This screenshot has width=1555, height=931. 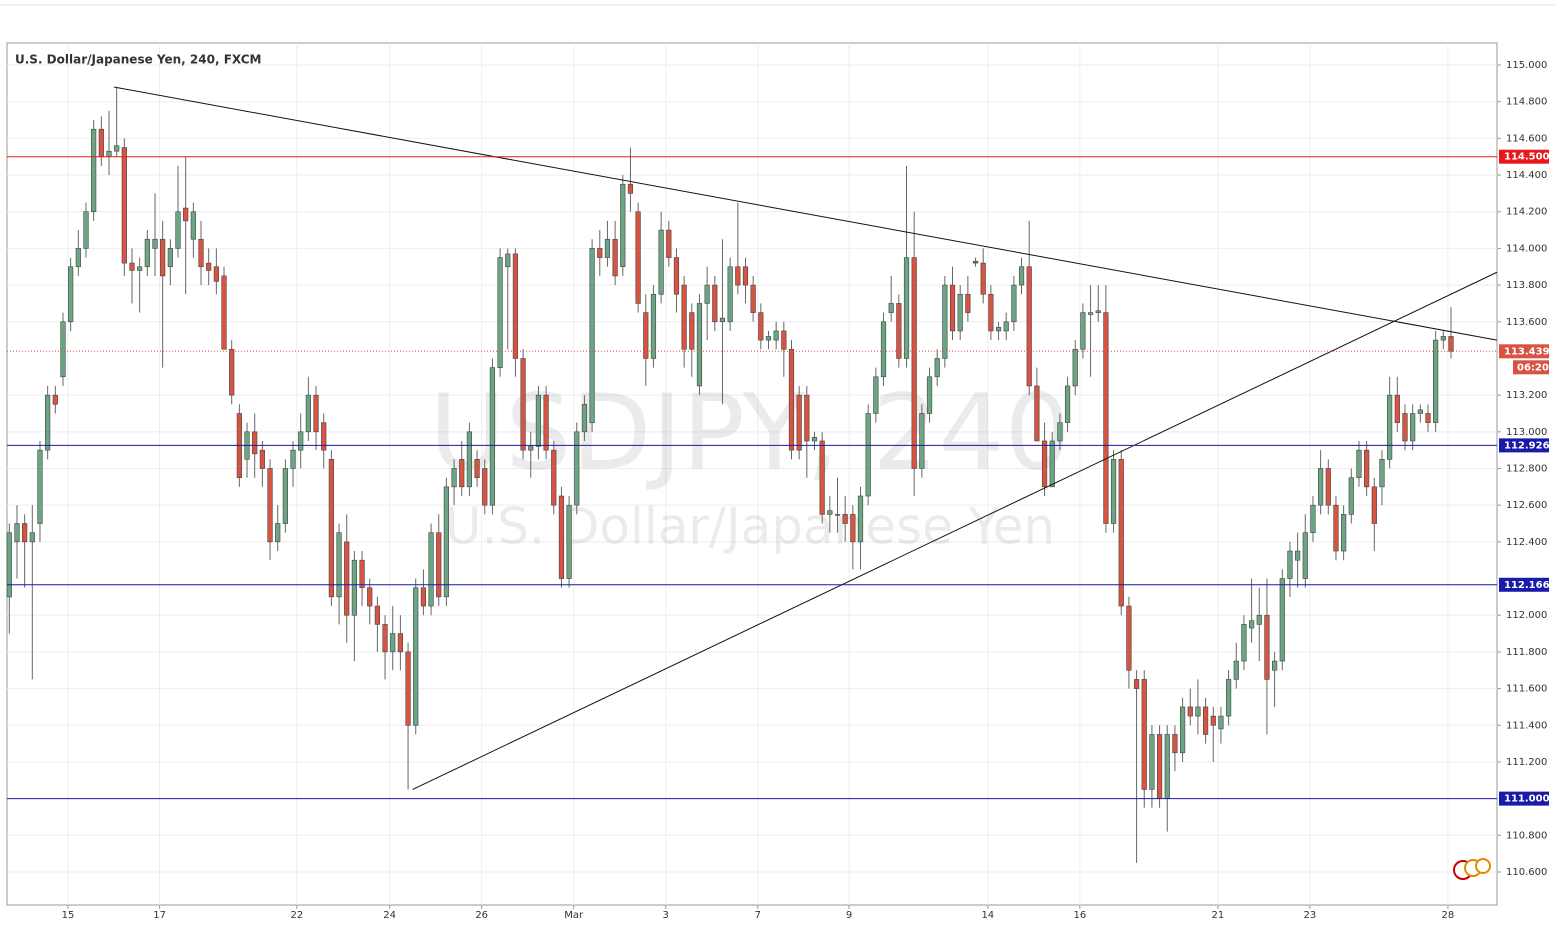 I want to click on y-tick-label: 114.000, so click(x=1526, y=248).